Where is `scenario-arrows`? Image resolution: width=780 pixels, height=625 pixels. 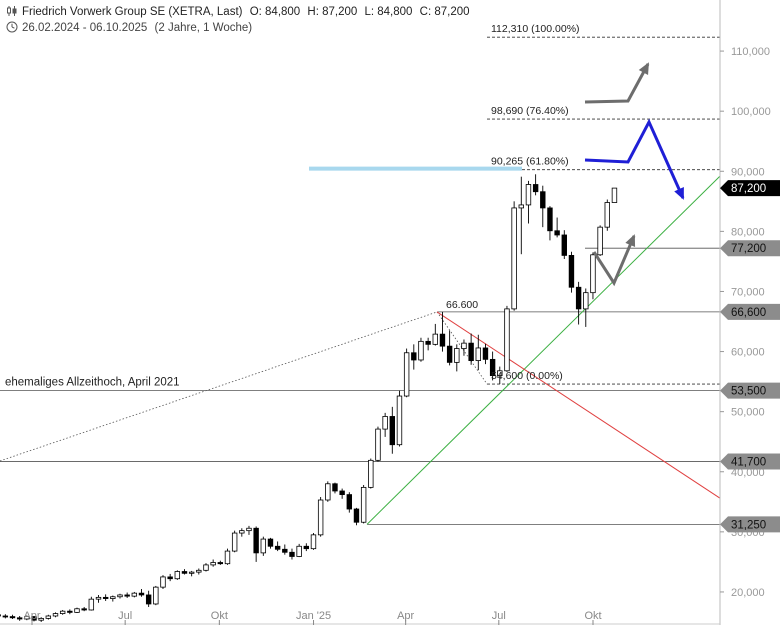
scenario-arrows is located at coordinates (634, 174).